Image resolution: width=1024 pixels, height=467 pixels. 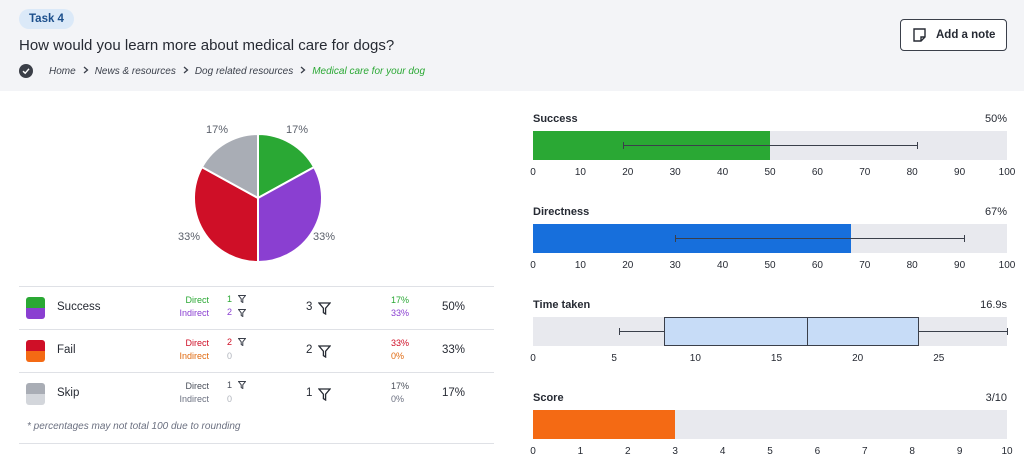 I want to click on axis-tick-label: 6, so click(x=817, y=451).